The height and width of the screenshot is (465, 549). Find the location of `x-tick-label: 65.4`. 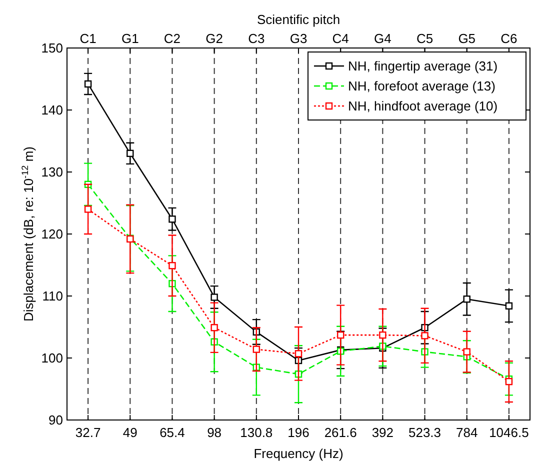

x-tick-label: 65.4 is located at coordinates (172, 432).